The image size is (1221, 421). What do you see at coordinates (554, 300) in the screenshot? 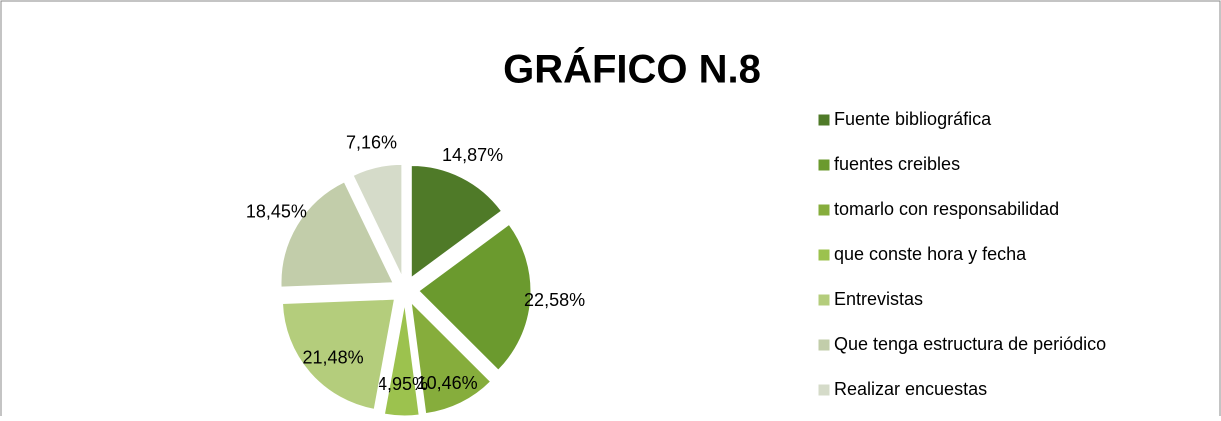
I see `data-label: 22,58%` at bounding box center [554, 300].